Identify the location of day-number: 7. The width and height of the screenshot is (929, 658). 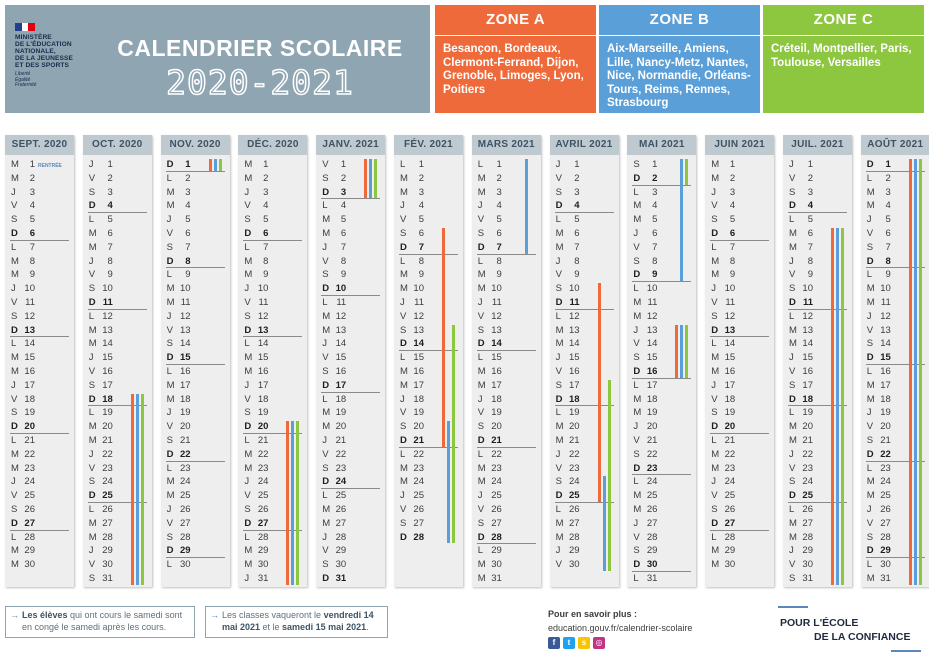
(32, 247).